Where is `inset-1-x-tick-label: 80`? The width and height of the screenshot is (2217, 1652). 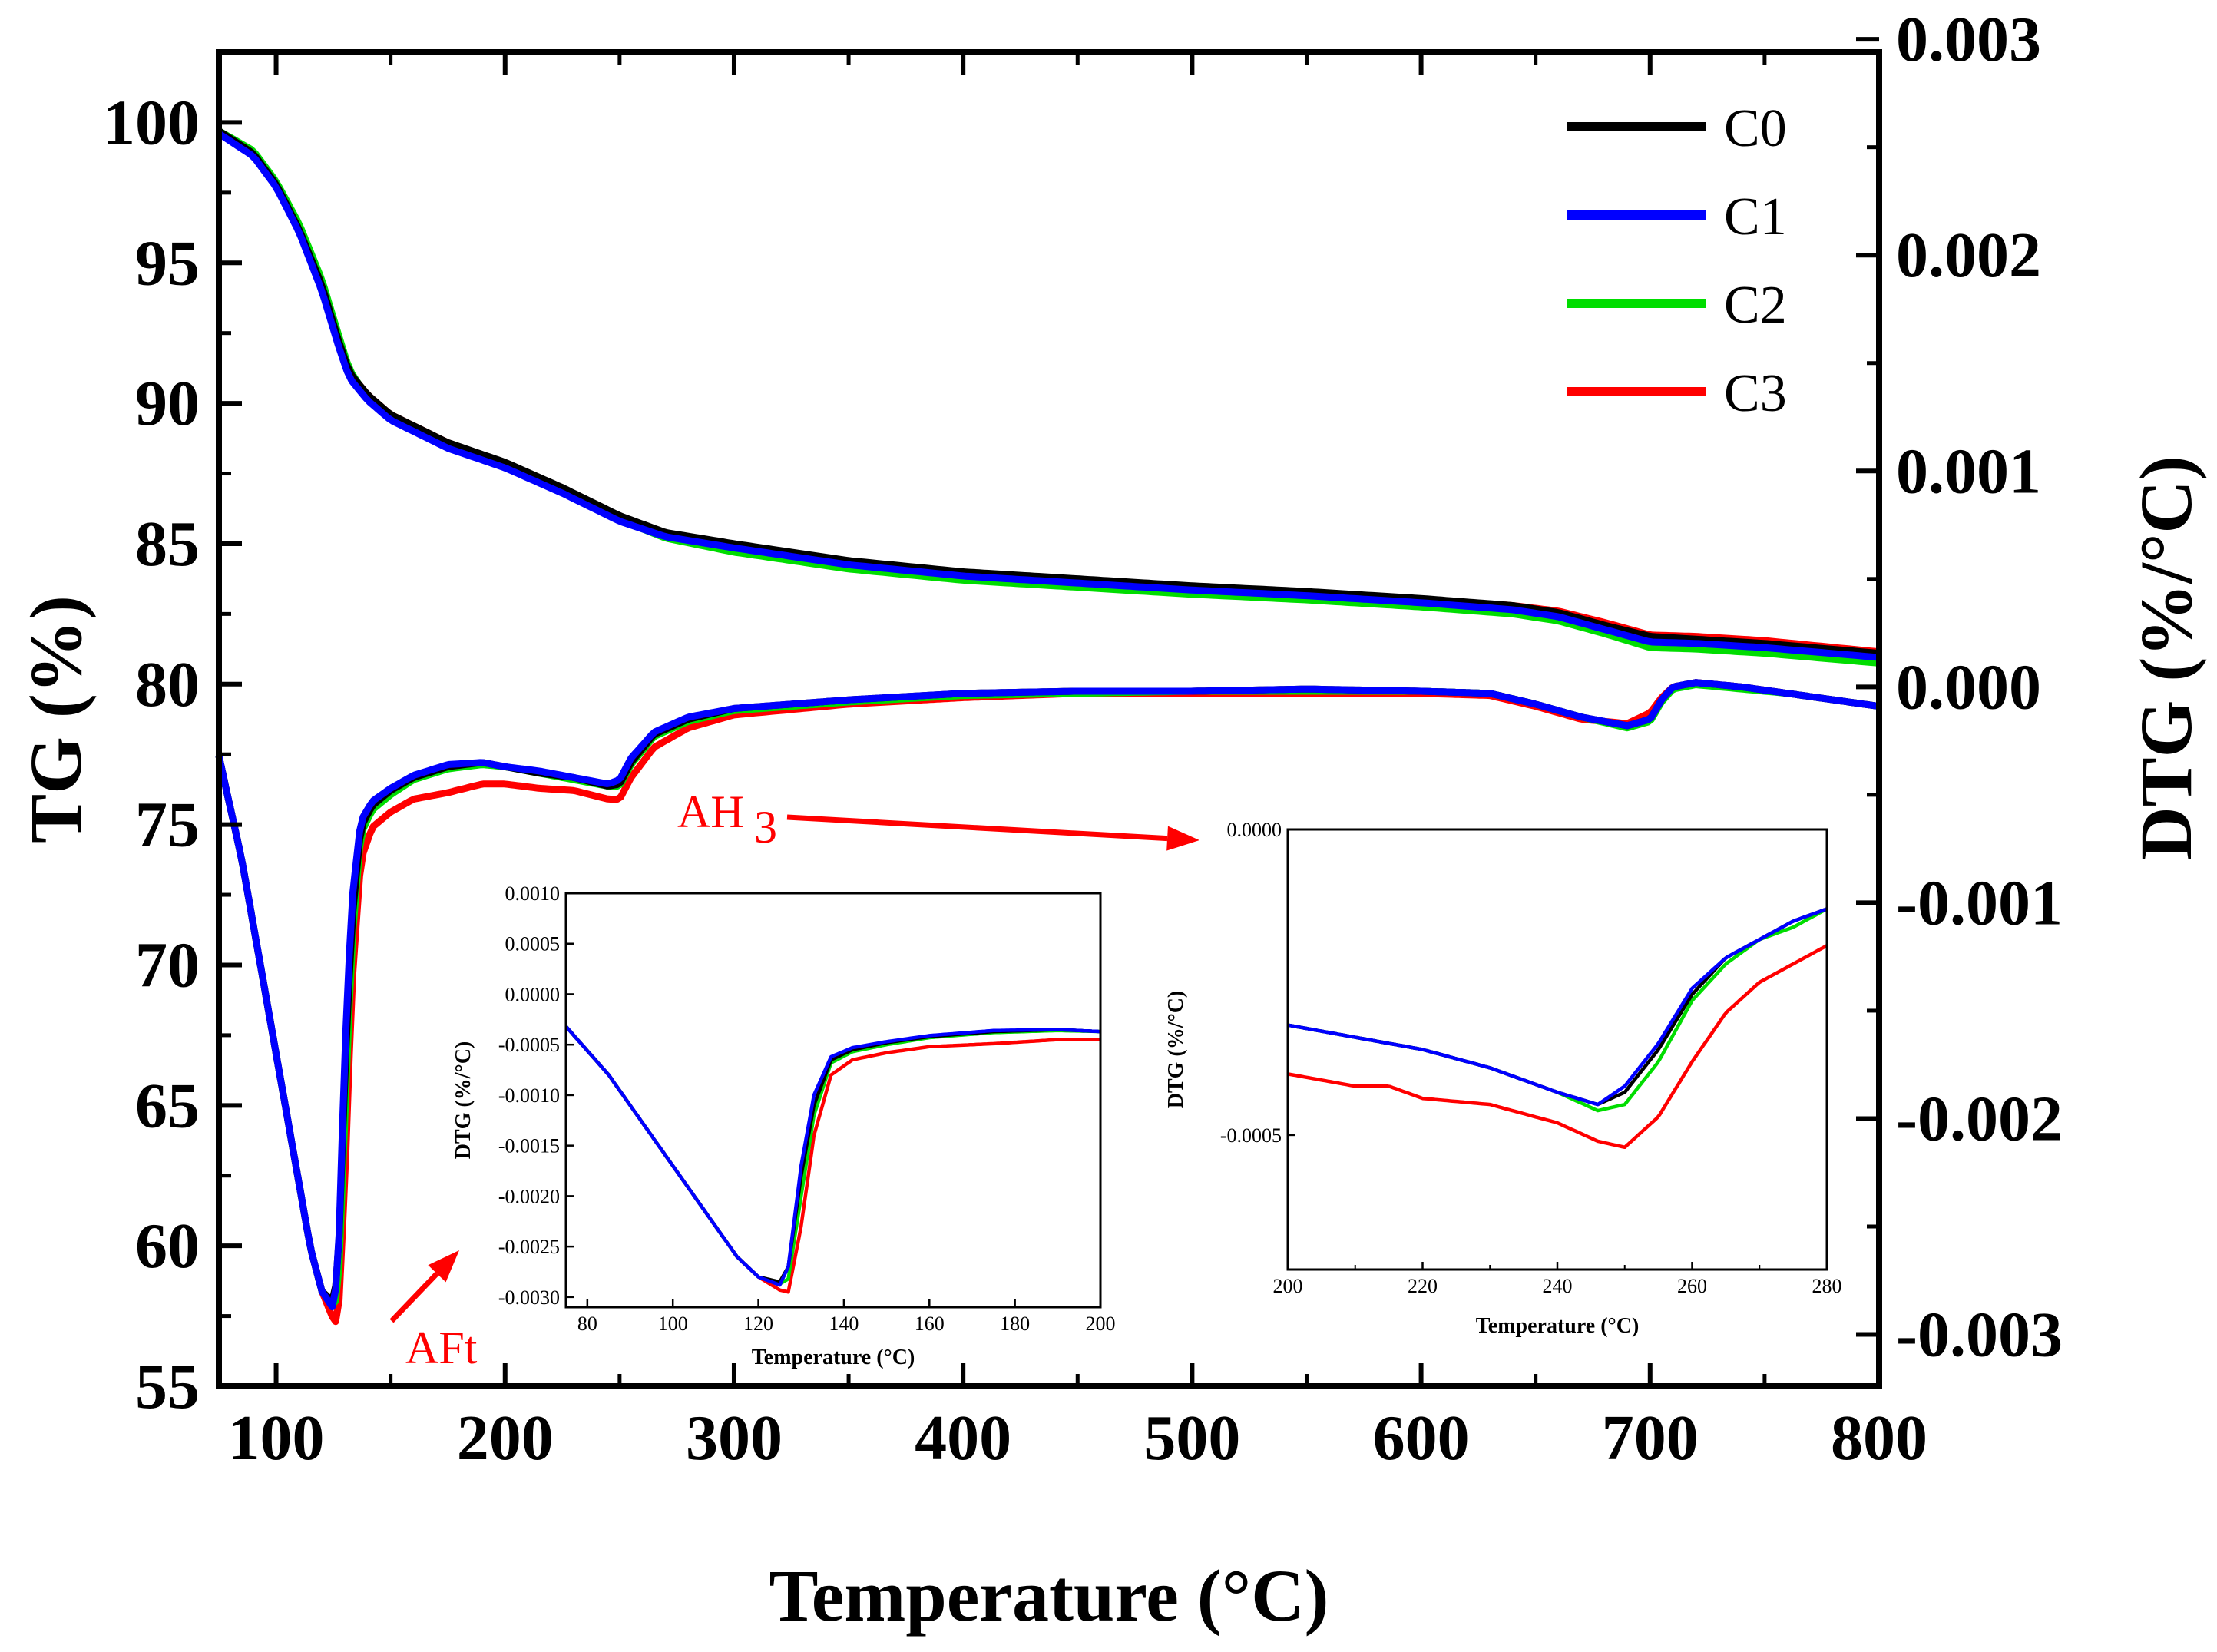
inset-1-x-tick-label: 80 is located at coordinates (587, 1324).